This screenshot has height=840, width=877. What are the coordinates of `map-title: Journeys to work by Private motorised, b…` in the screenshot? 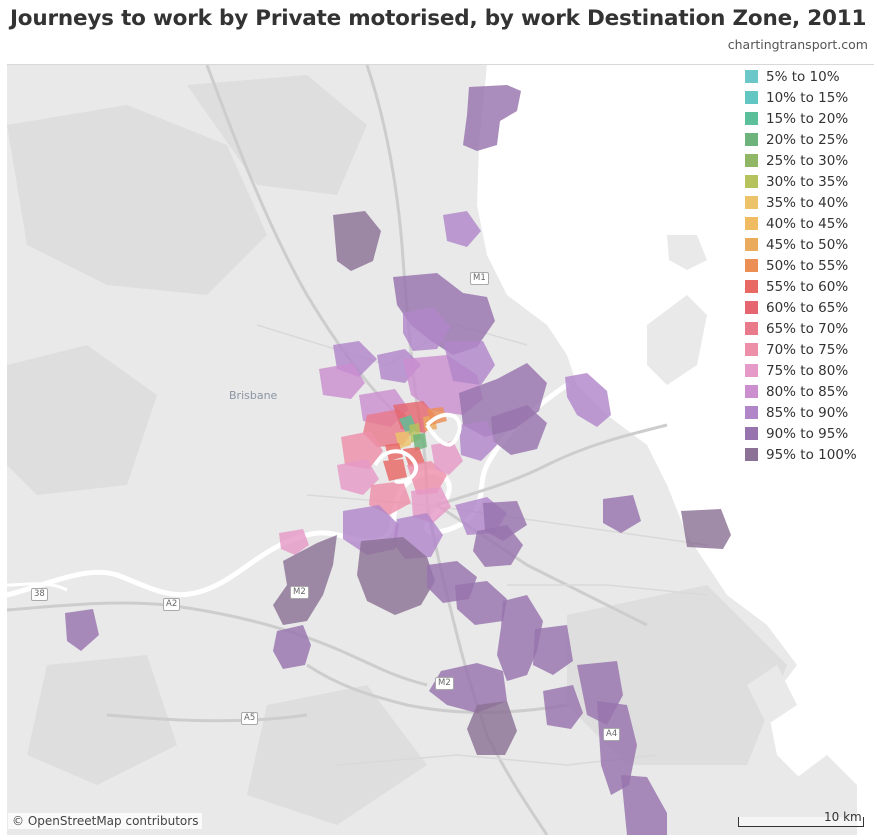 It's located at (438, 18).